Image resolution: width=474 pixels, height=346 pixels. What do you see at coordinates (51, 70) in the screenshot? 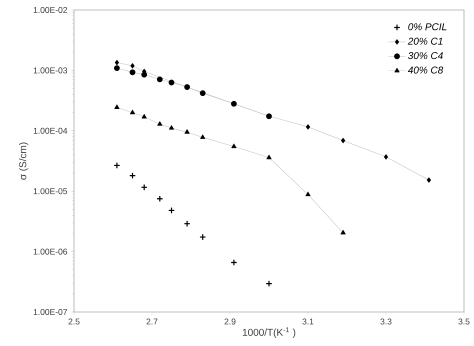
I see `y-tick-label: 1.00E-03` at bounding box center [51, 70].